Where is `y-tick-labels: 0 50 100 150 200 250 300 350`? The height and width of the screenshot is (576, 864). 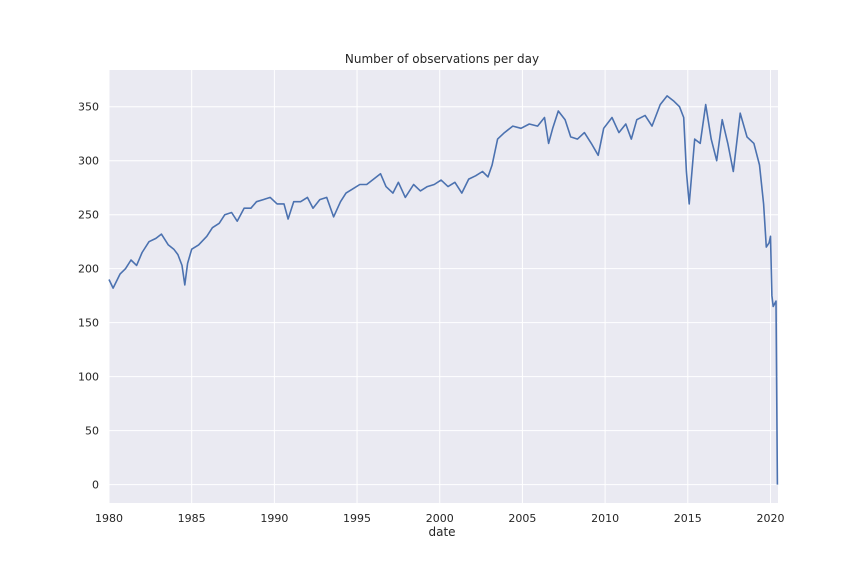 y-tick-labels: 0 50 100 150 200 250 300 350 is located at coordinates (88, 296).